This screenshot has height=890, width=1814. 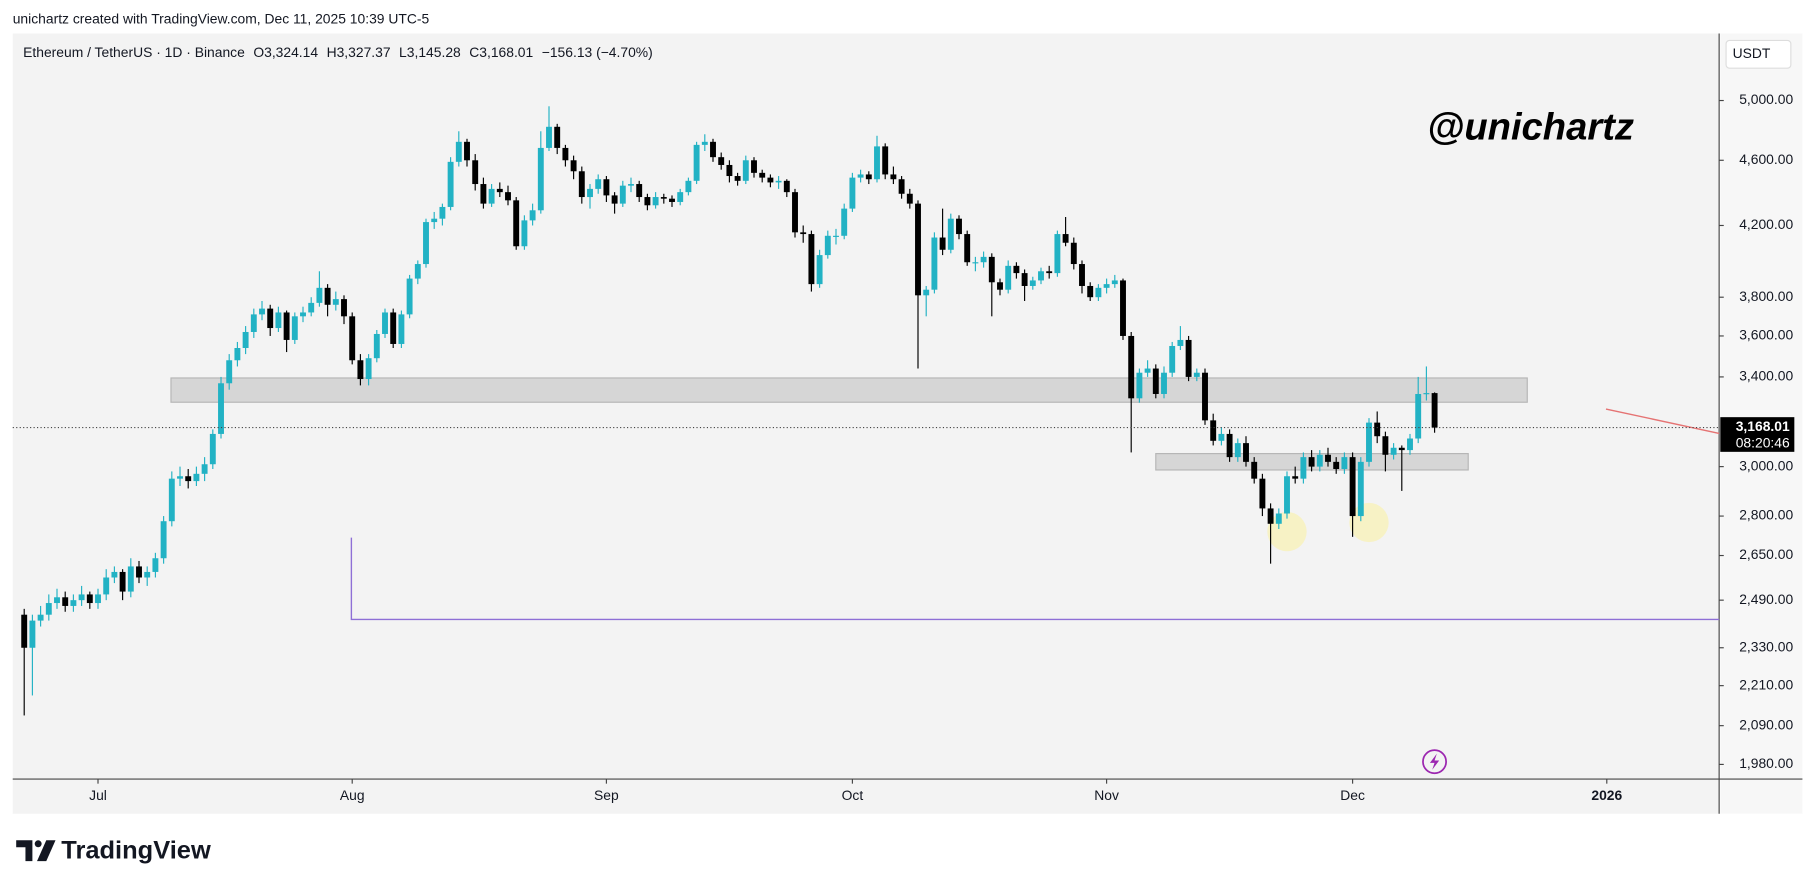 I want to click on low-value: L3,145.28, so click(x=430, y=52).